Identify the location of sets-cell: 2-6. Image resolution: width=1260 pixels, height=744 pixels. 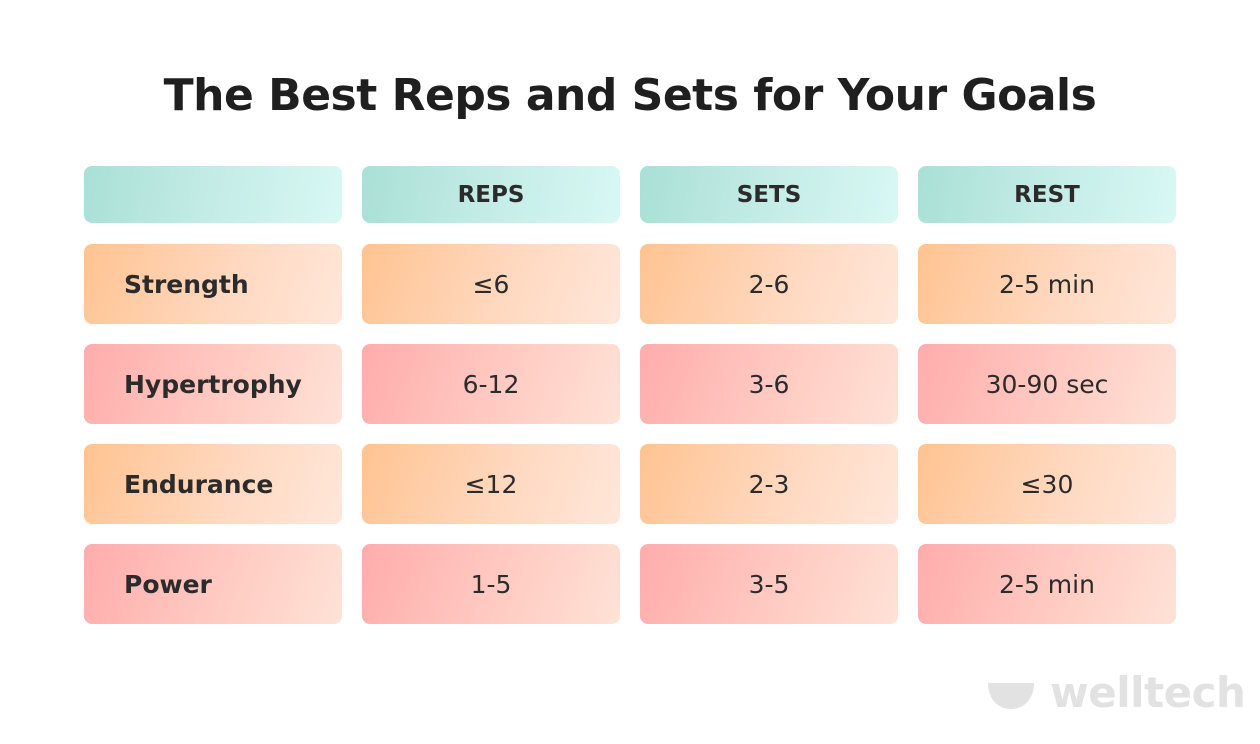
(769, 284).